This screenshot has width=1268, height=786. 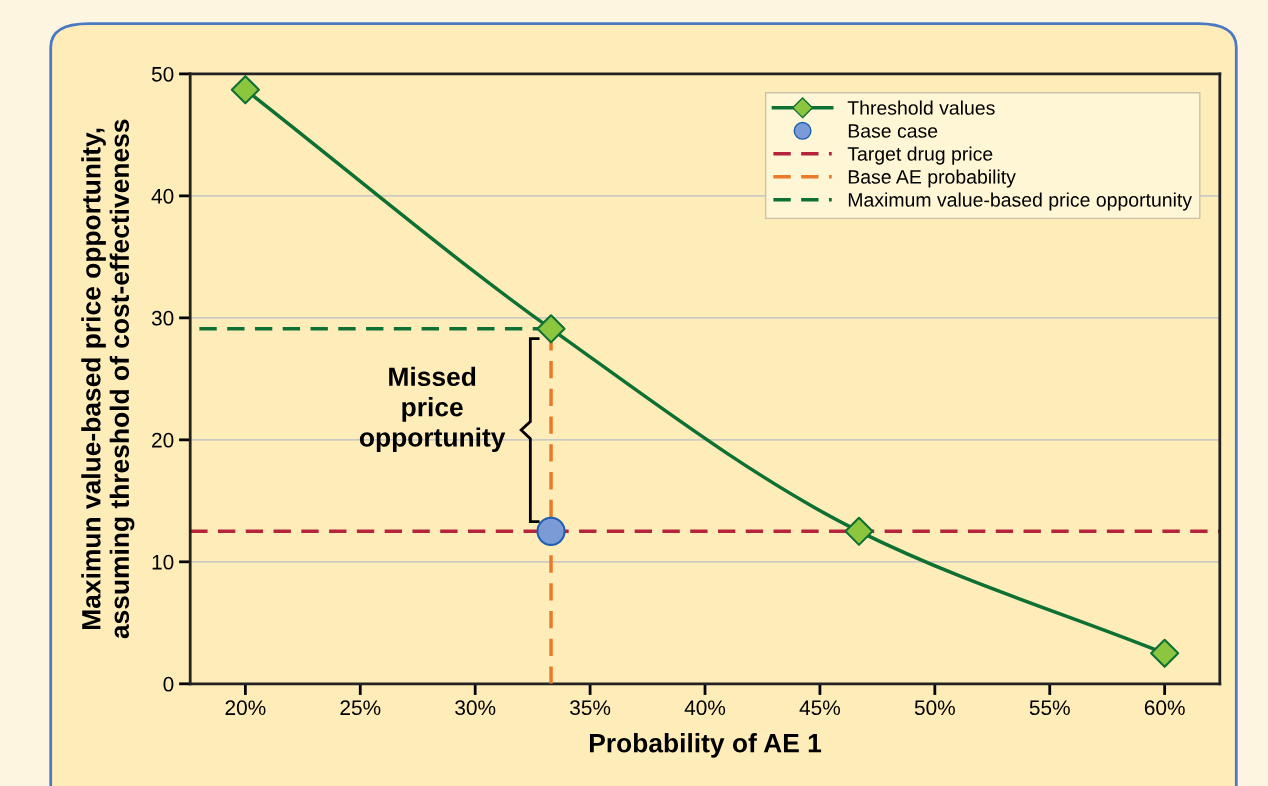 I want to click on x-tick-label: 50%, so click(x=934, y=708).